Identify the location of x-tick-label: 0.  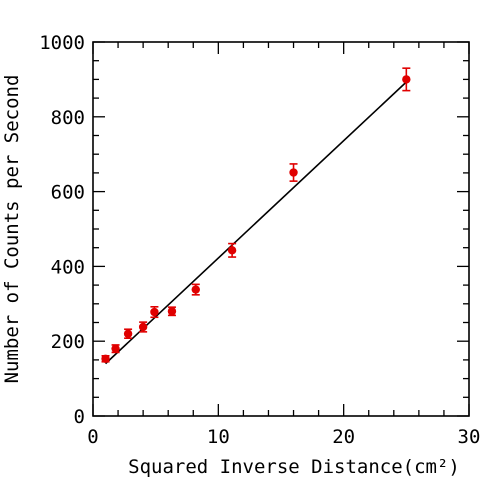
(92, 437).